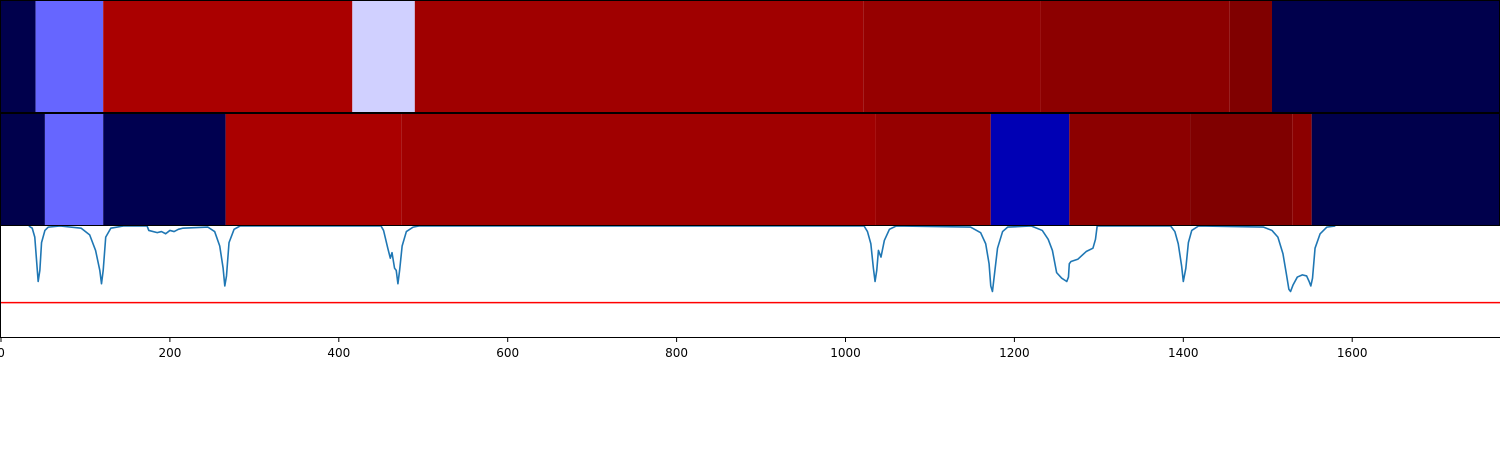 Image resolution: width=1500 pixels, height=450 pixels. Describe the element at coordinates (338, 353) in the screenshot. I see `x-tick-label: 400` at that location.